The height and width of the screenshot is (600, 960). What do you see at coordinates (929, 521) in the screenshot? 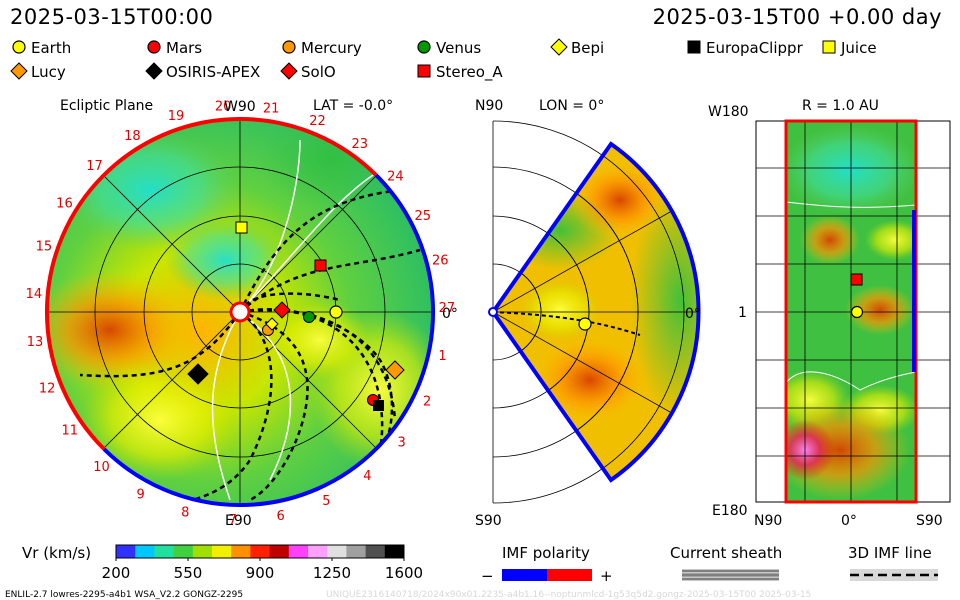
I see `radial-s90: S90` at bounding box center [929, 521].